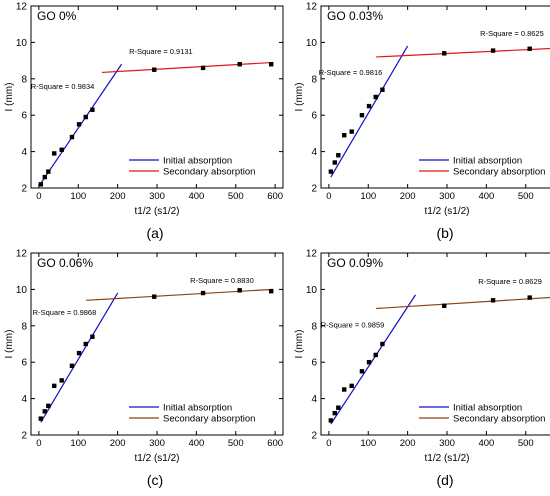  Describe the element at coordinates (65, 263) in the screenshot. I see `panel-title: GO 0.06%` at that location.